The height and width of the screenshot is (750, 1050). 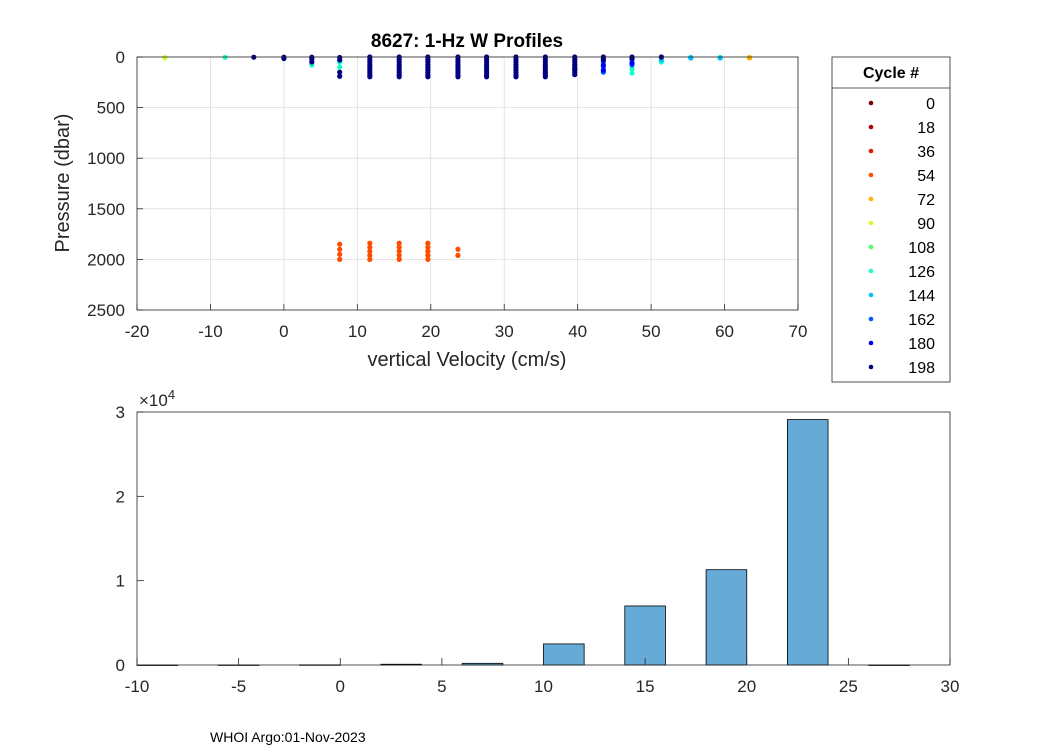 What do you see at coordinates (746, 686) in the screenshot?
I see `bar-x-tick-label: 20` at bounding box center [746, 686].